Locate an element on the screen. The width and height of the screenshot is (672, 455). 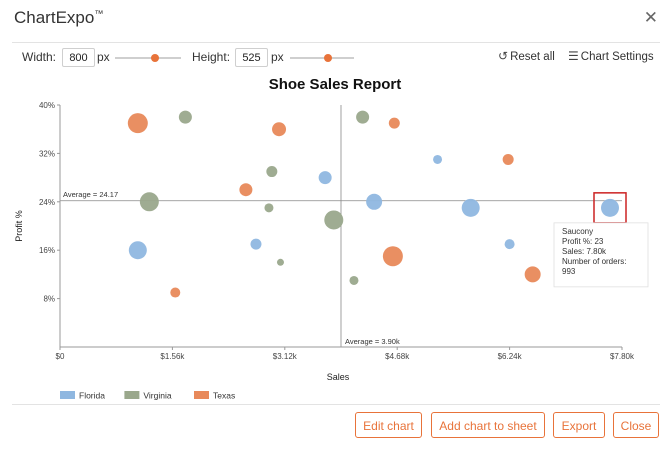
x-tick-label: $1.56k is located at coordinates (172, 356).